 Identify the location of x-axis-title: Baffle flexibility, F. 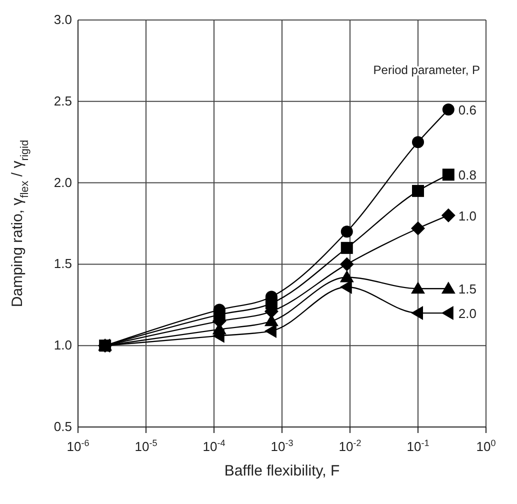
(282, 471).